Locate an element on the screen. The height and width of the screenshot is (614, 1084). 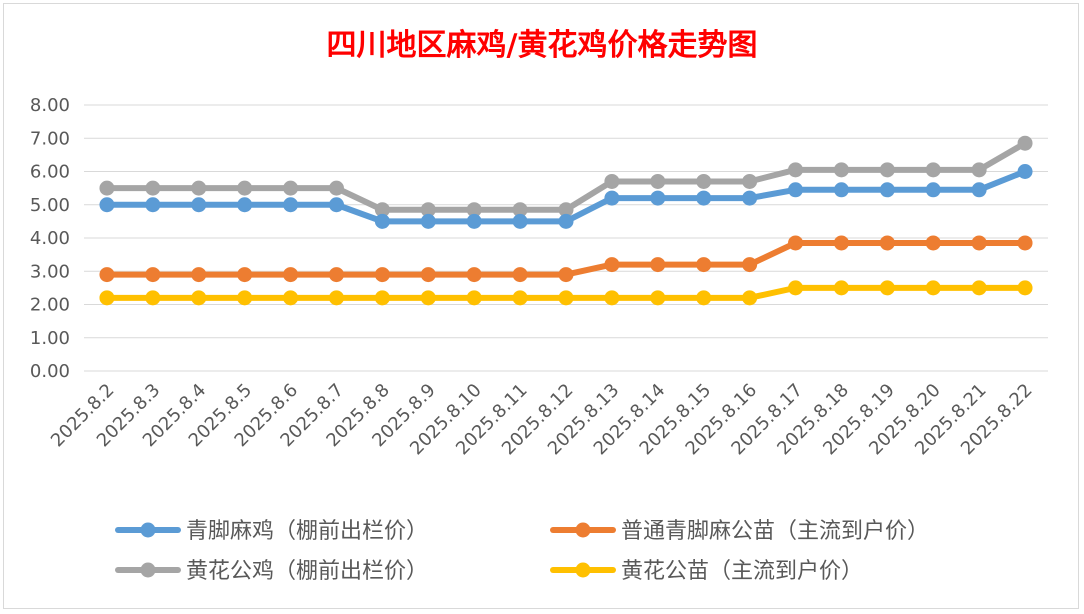
chart-title: 四川地区麻鸡/黄花鸡价格走势图 is located at coordinates (542, 45).